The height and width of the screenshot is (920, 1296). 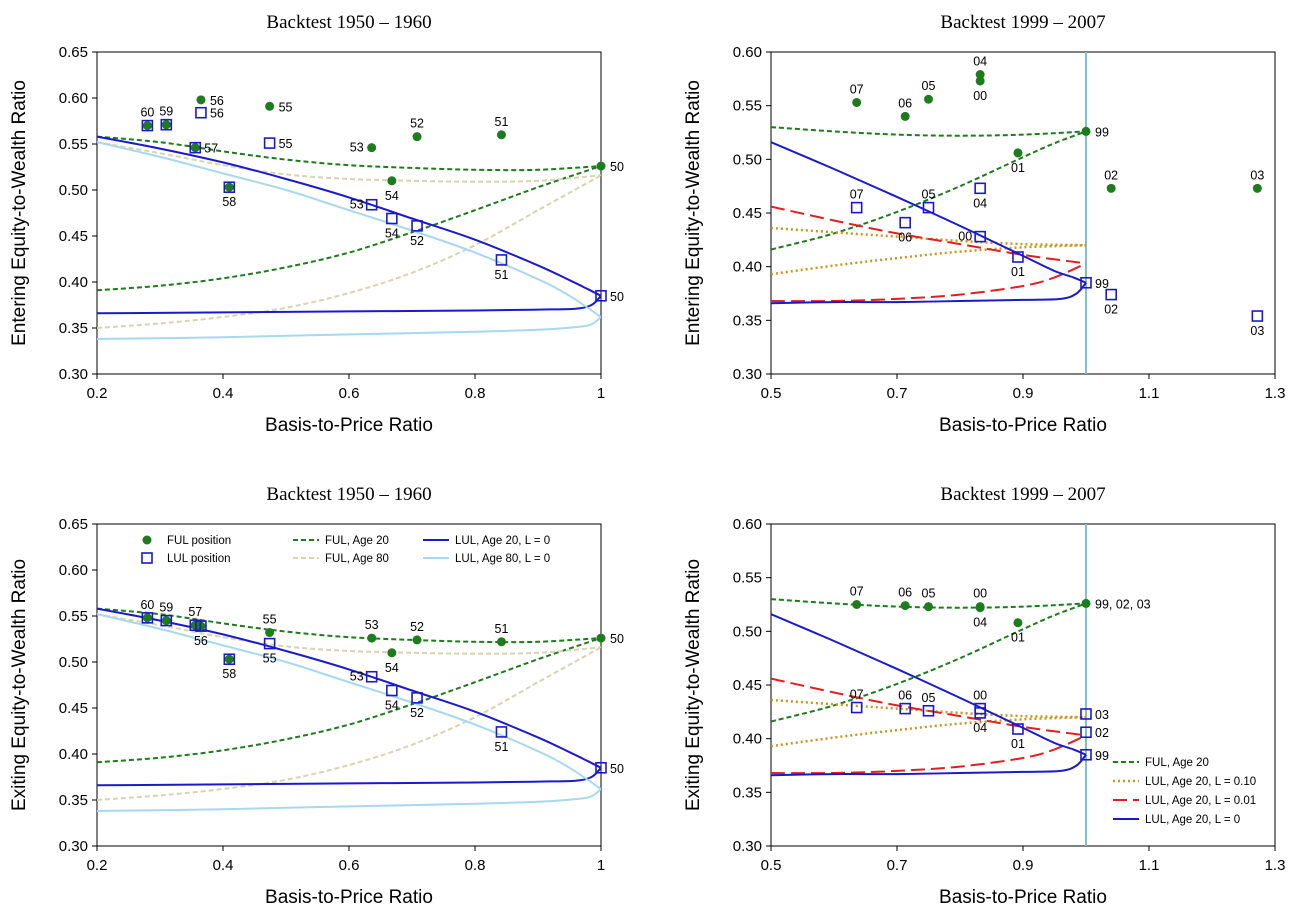 What do you see at coordinates (19, 685) in the screenshot?
I see `y-axis-label: Exiting Equity-to-Wealth Ratio` at bounding box center [19, 685].